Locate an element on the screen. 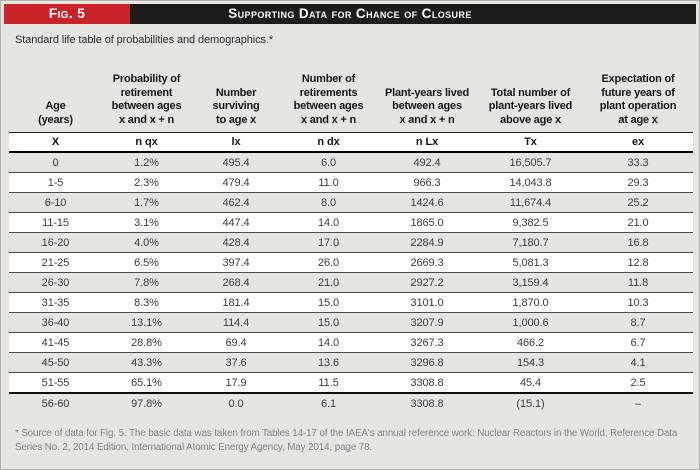 Image resolution: width=700 pixels, height=470 pixels. table-cell: 21-25 is located at coordinates (55, 262).